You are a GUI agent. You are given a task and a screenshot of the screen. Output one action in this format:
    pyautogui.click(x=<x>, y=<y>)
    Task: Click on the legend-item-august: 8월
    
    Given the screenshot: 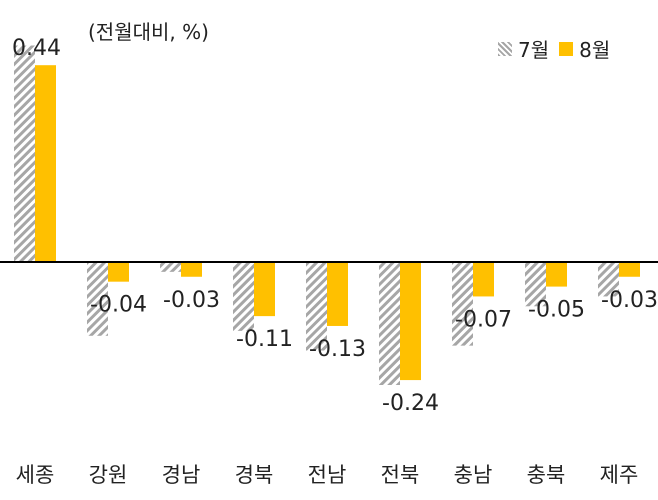 What is the action you would take?
    pyautogui.click(x=584, y=48)
    